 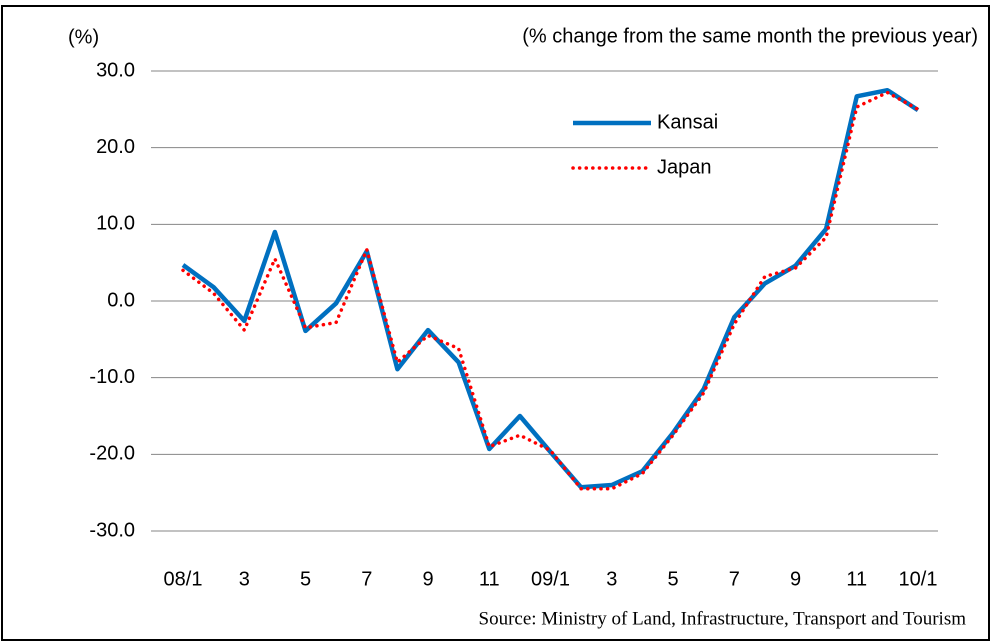 What do you see at coordinates (550, 579) in the screenshot?
I see `x-tick-label: 09/1` at bounding box center [550, 579].